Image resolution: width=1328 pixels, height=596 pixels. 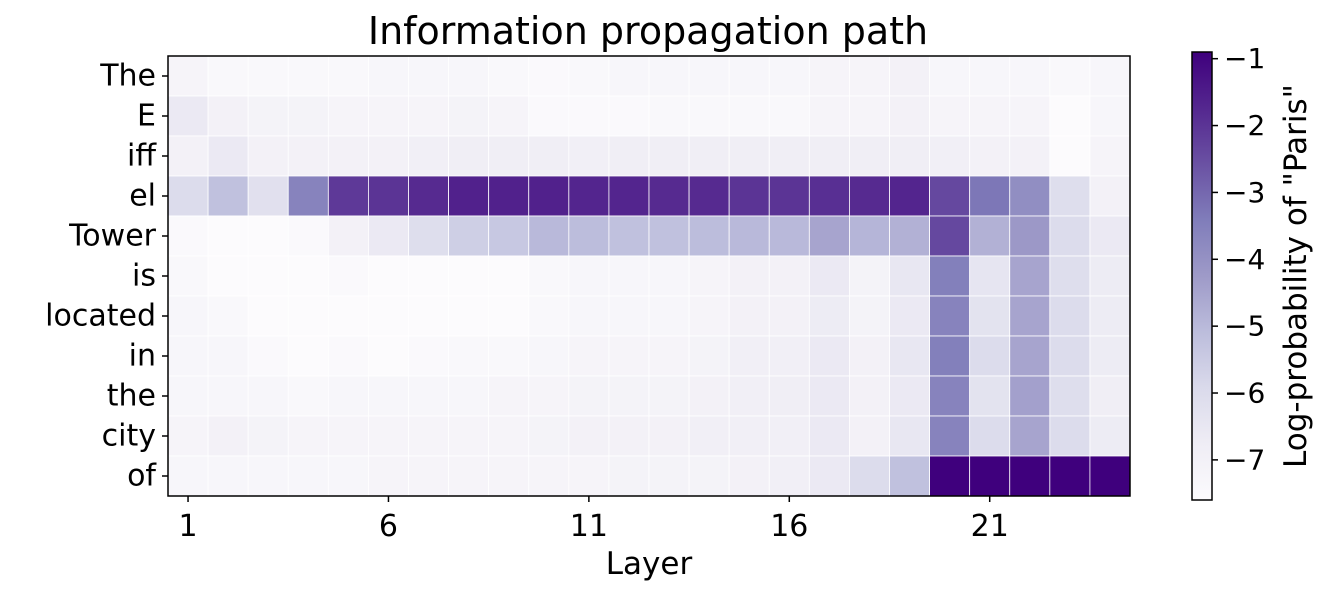 I want to click on x-tick-label: 21, so click(x=990, y=526).